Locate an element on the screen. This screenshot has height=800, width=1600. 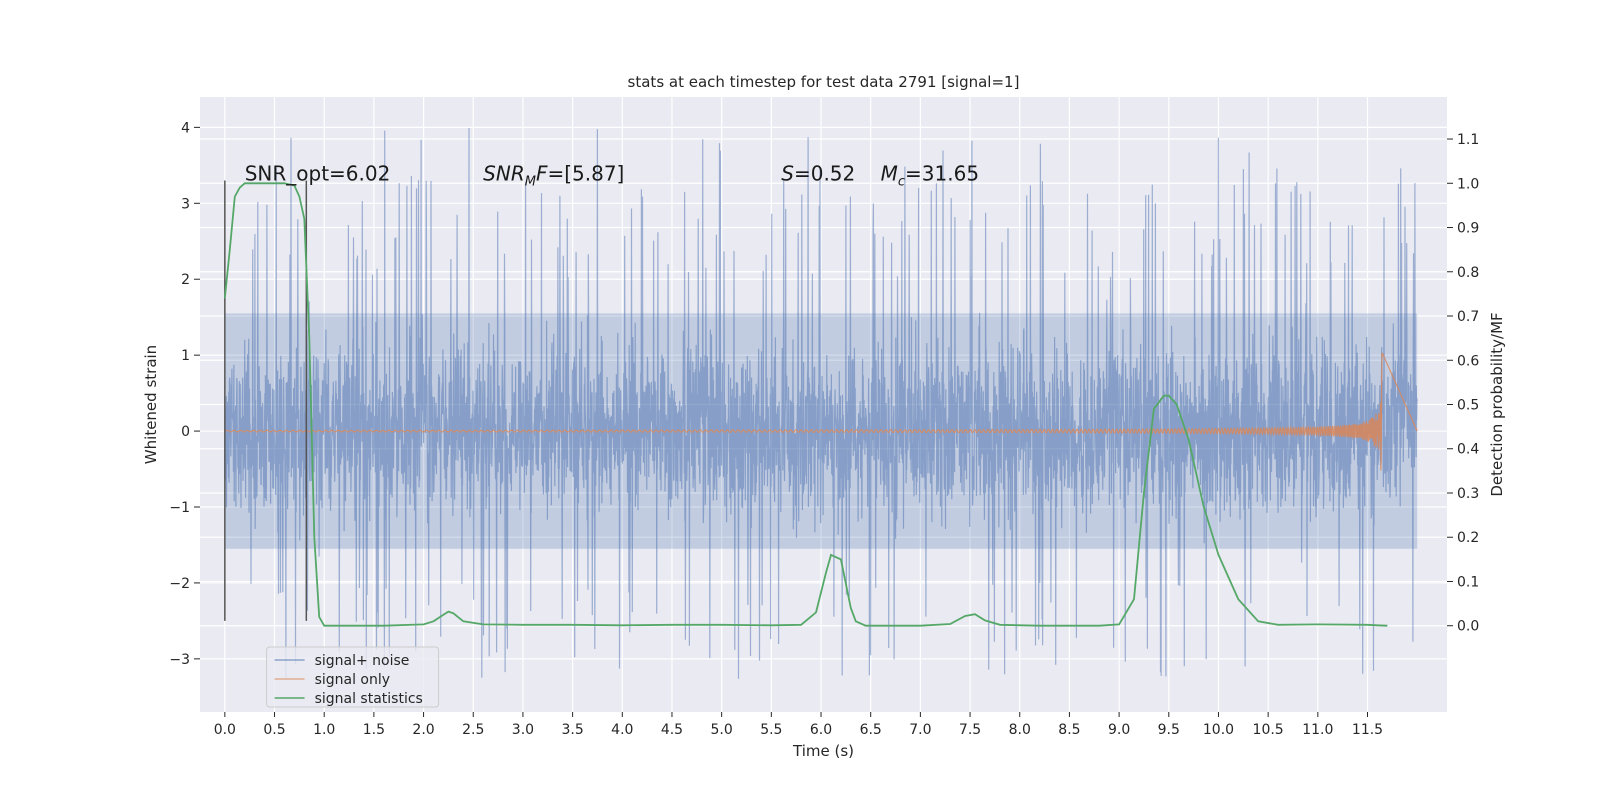
x-tick-label-6: 3.0 is located at coordinates (523, 730).